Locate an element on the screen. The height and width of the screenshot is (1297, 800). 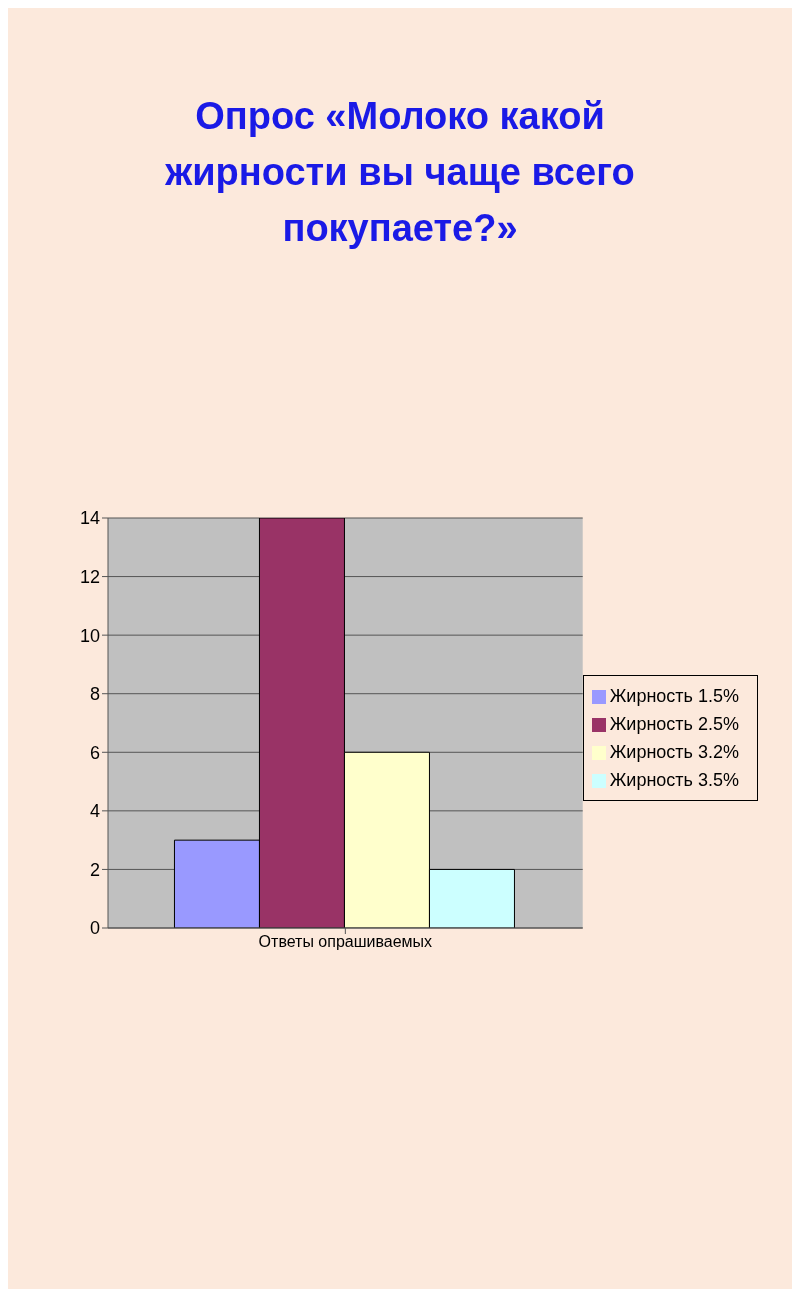
legend-label: Жирность 1.5% is located at coordinates (674, 696).